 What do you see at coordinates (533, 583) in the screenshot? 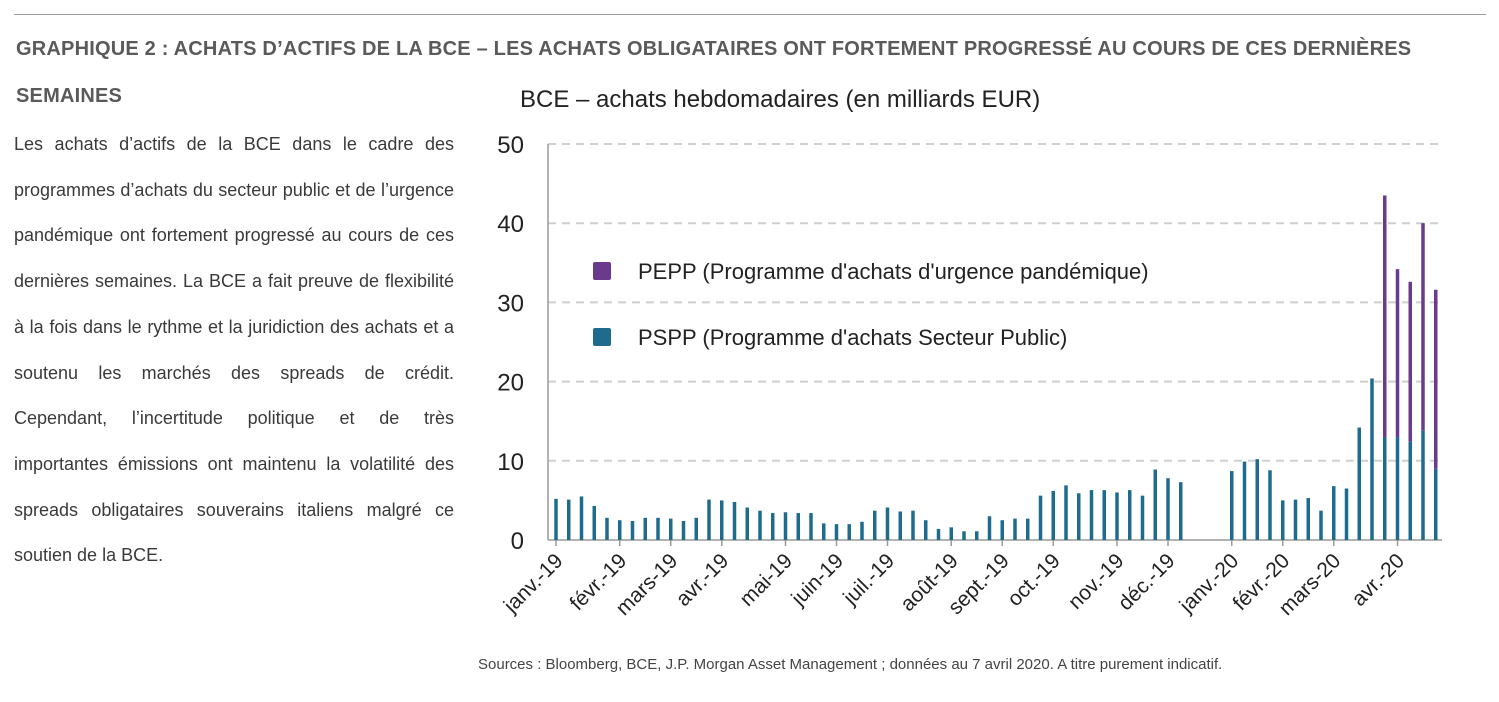
I see `x-tick-label: janv.-19` at bounding box center [533, 583].